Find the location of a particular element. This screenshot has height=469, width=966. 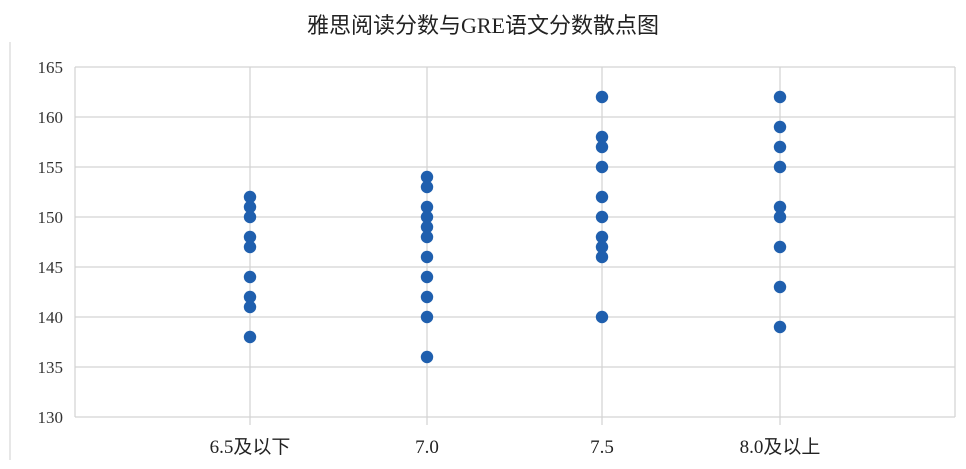

y-tick-label: 160 is located at coordinates (51, 117).